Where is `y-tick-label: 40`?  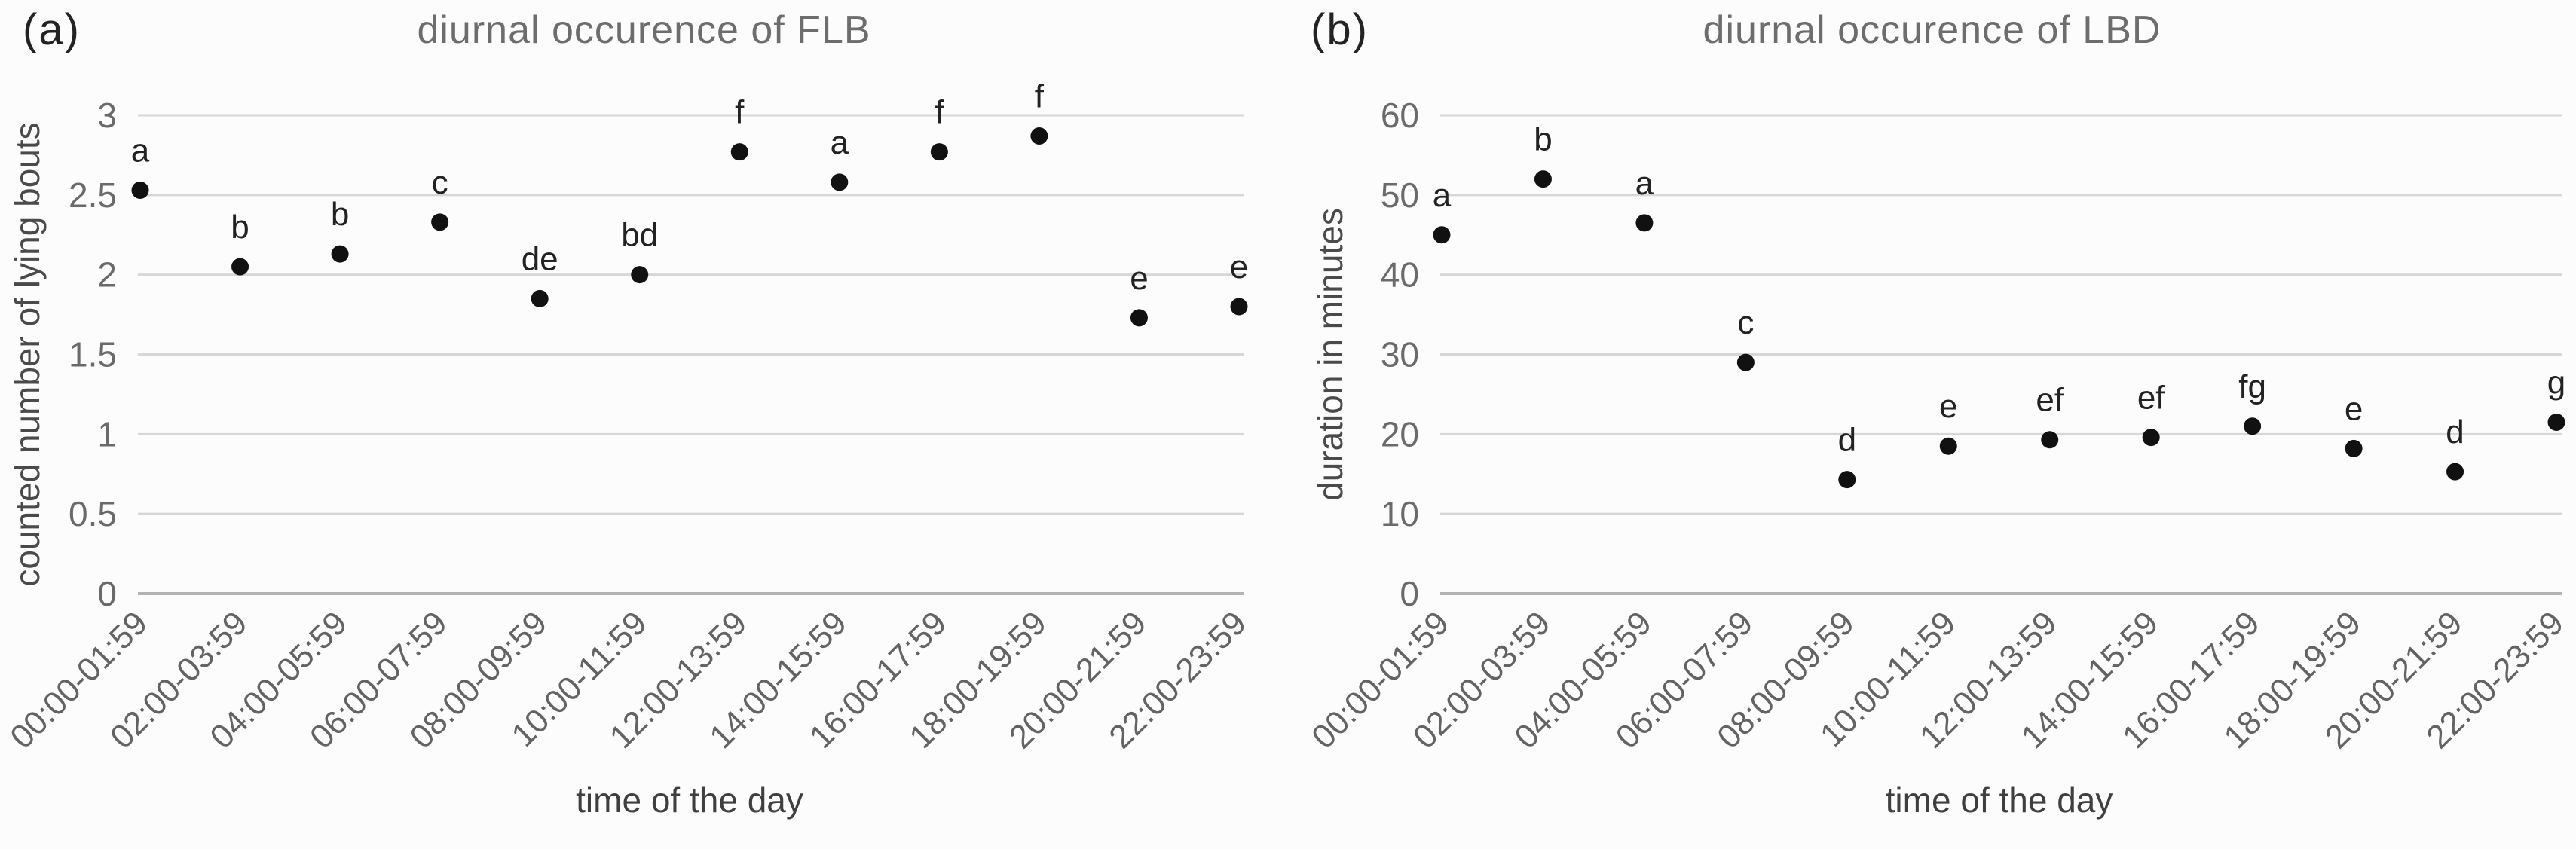 y-tick-label: 40 is located at coordinates (1400, 275).